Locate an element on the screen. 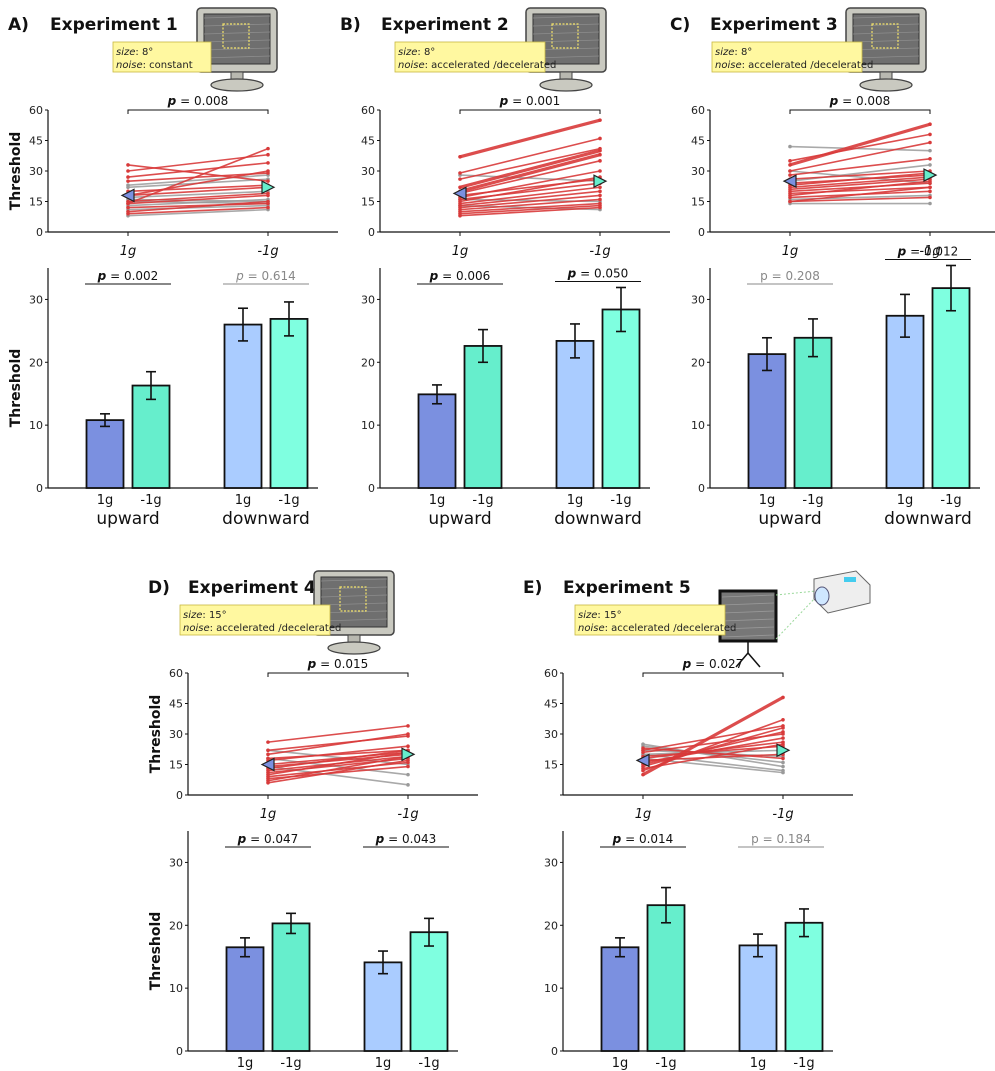 The image size is (995, 1071). paired-bracket is located at coordinates (713, 674).